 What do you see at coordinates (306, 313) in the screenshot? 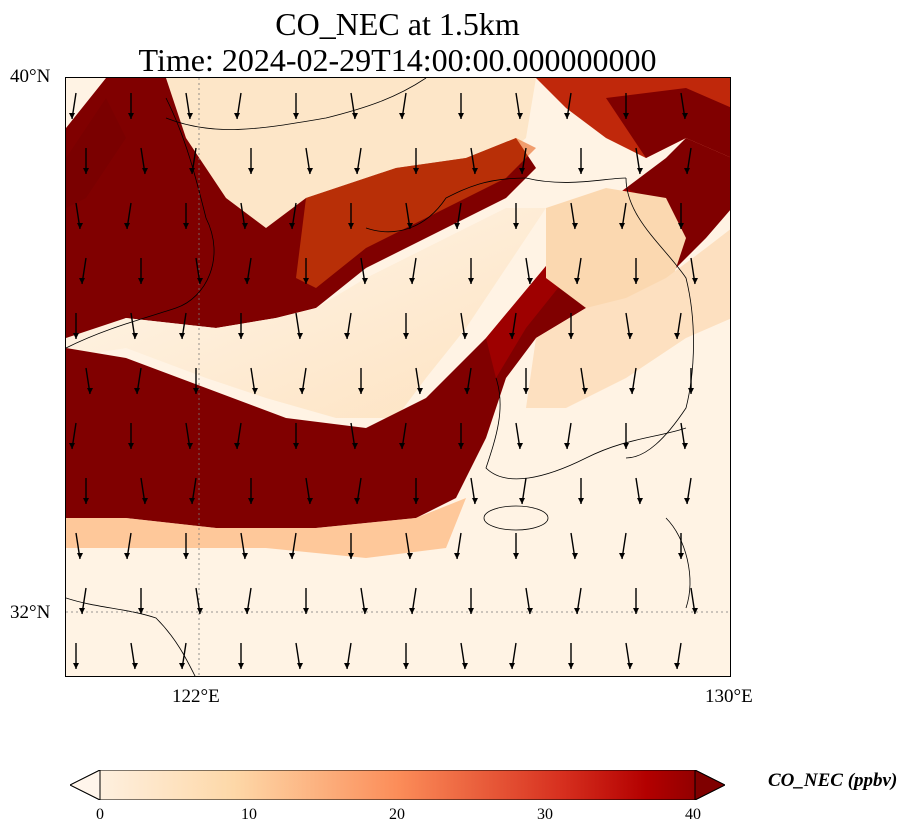
I see `light-zone-central` at bounding box center [306, 313].